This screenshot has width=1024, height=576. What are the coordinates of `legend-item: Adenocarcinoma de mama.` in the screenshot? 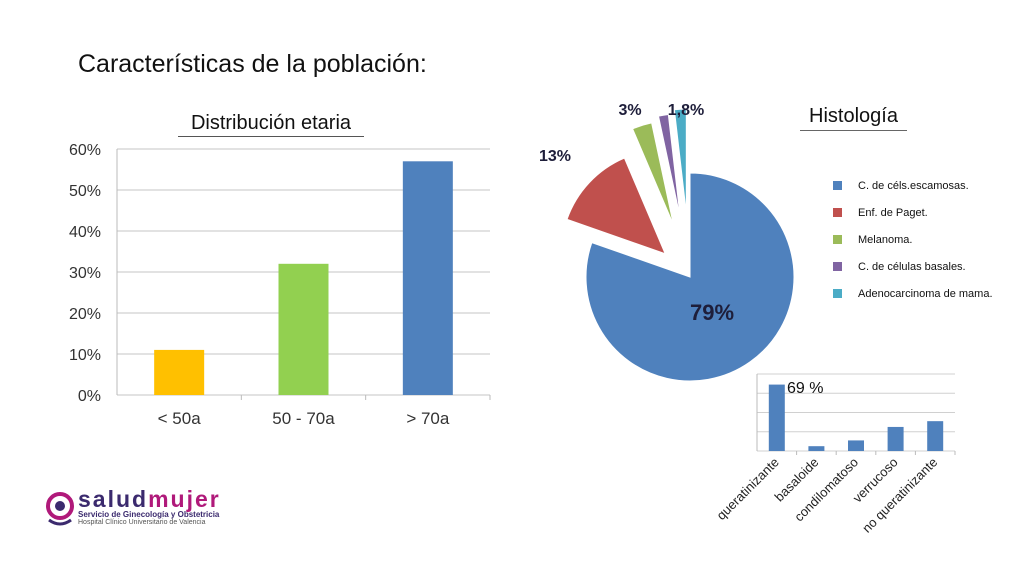 It's located at (913, 293).